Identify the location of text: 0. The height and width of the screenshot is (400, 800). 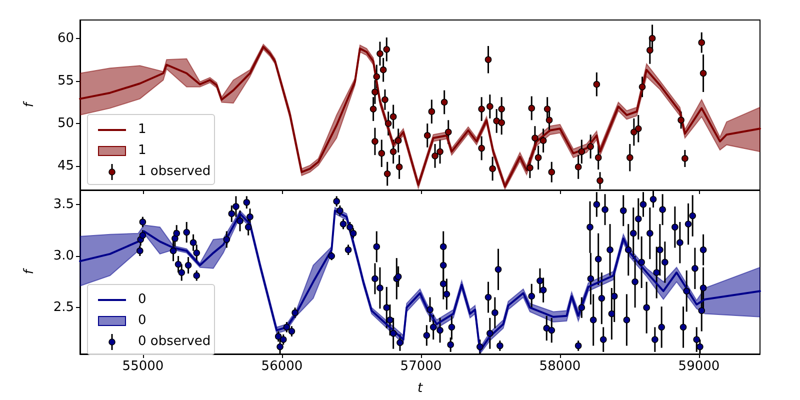
(142, 320).